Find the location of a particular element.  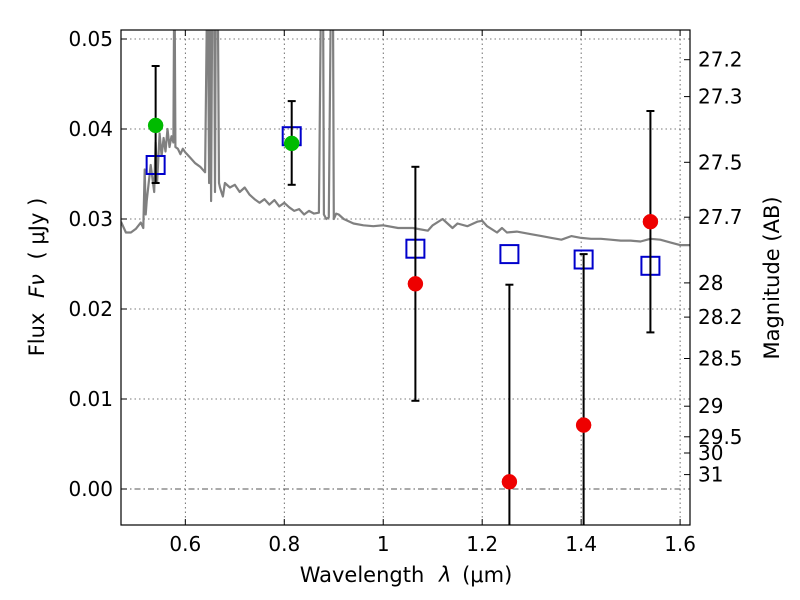

x-tick-label: 1 is located at coordinates (383, 544).